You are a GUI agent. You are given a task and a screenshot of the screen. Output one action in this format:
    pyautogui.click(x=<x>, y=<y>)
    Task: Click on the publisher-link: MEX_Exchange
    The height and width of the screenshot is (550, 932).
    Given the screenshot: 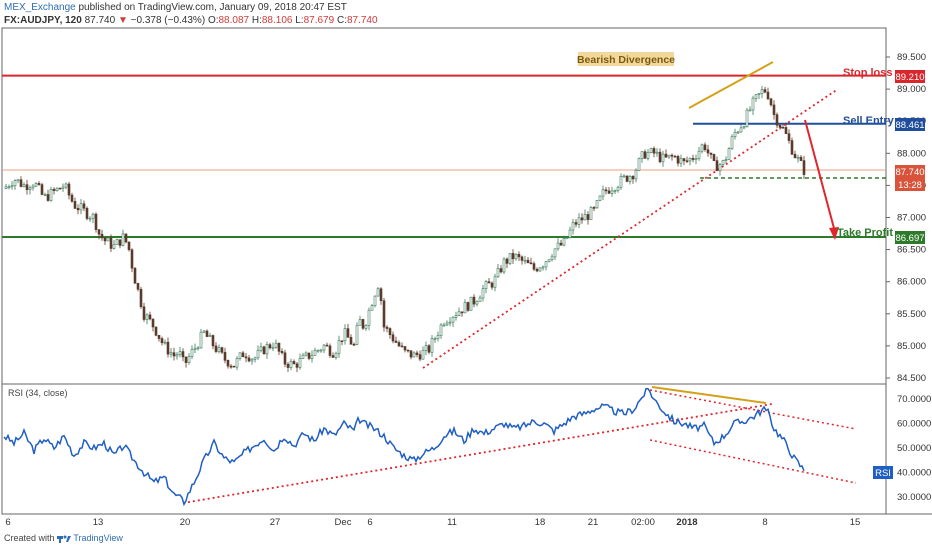 What is the action you would take?
    pyautogui.click(x=40, y=7)
    